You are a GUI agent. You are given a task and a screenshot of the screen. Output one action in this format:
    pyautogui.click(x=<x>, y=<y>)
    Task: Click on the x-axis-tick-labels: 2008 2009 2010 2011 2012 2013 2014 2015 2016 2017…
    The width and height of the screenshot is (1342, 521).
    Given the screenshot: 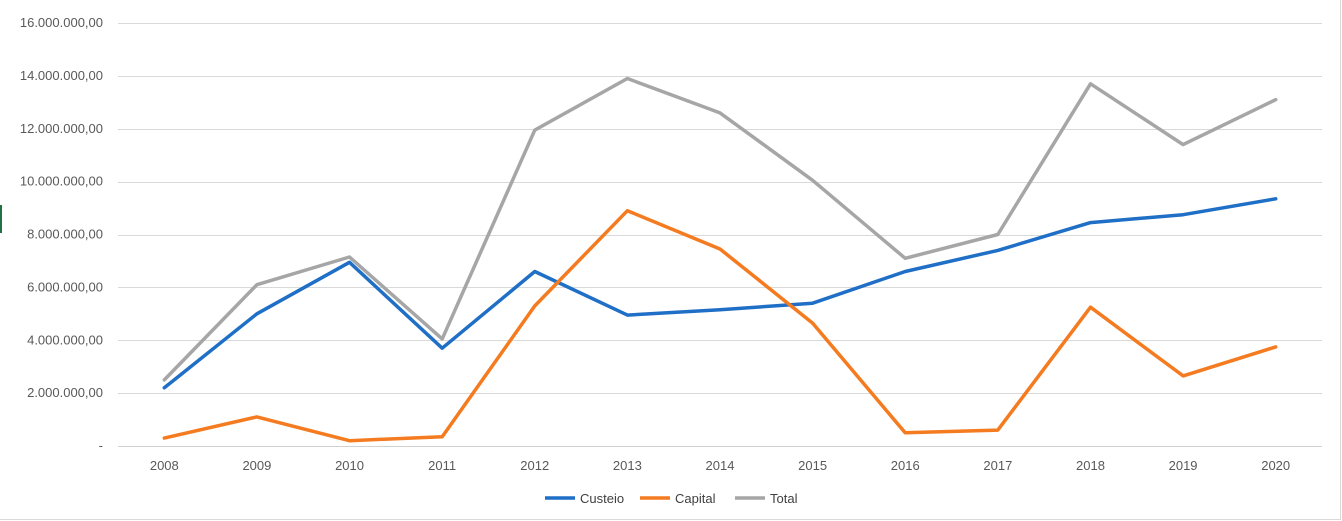 What is the action you would take?
    pyautogui.click(x=720, y=465)
    